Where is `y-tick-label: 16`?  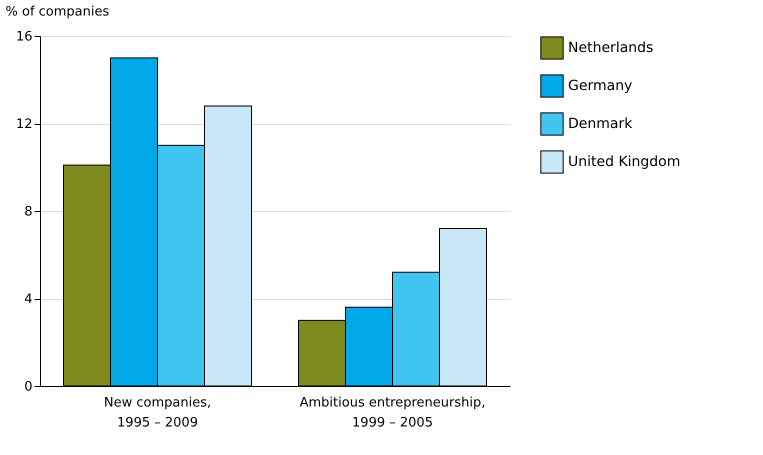 y-tick-label: 16 is located at coordinates (24, 37).